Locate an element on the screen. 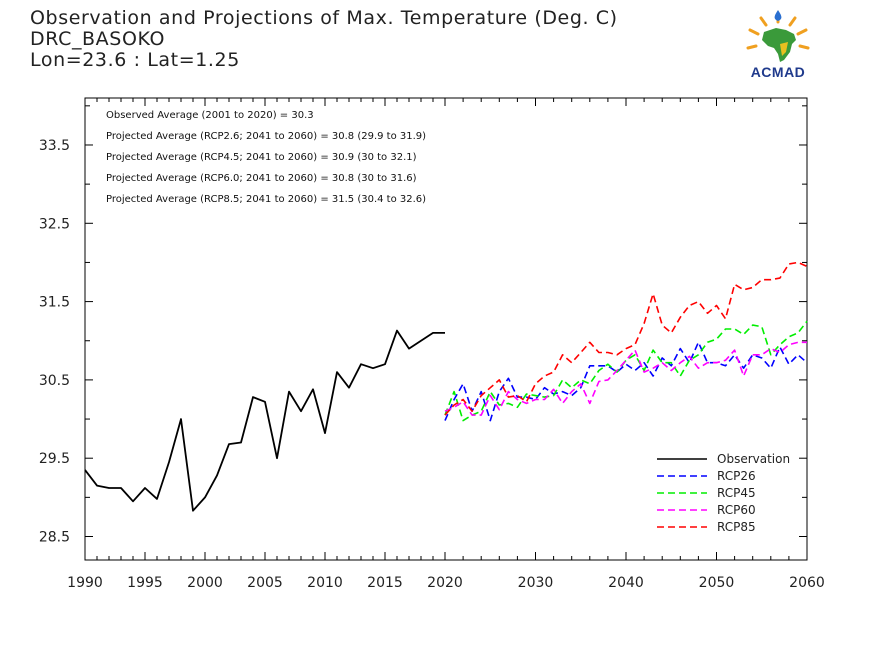  series-line-rcp85 is located at coordinates (626, 338).